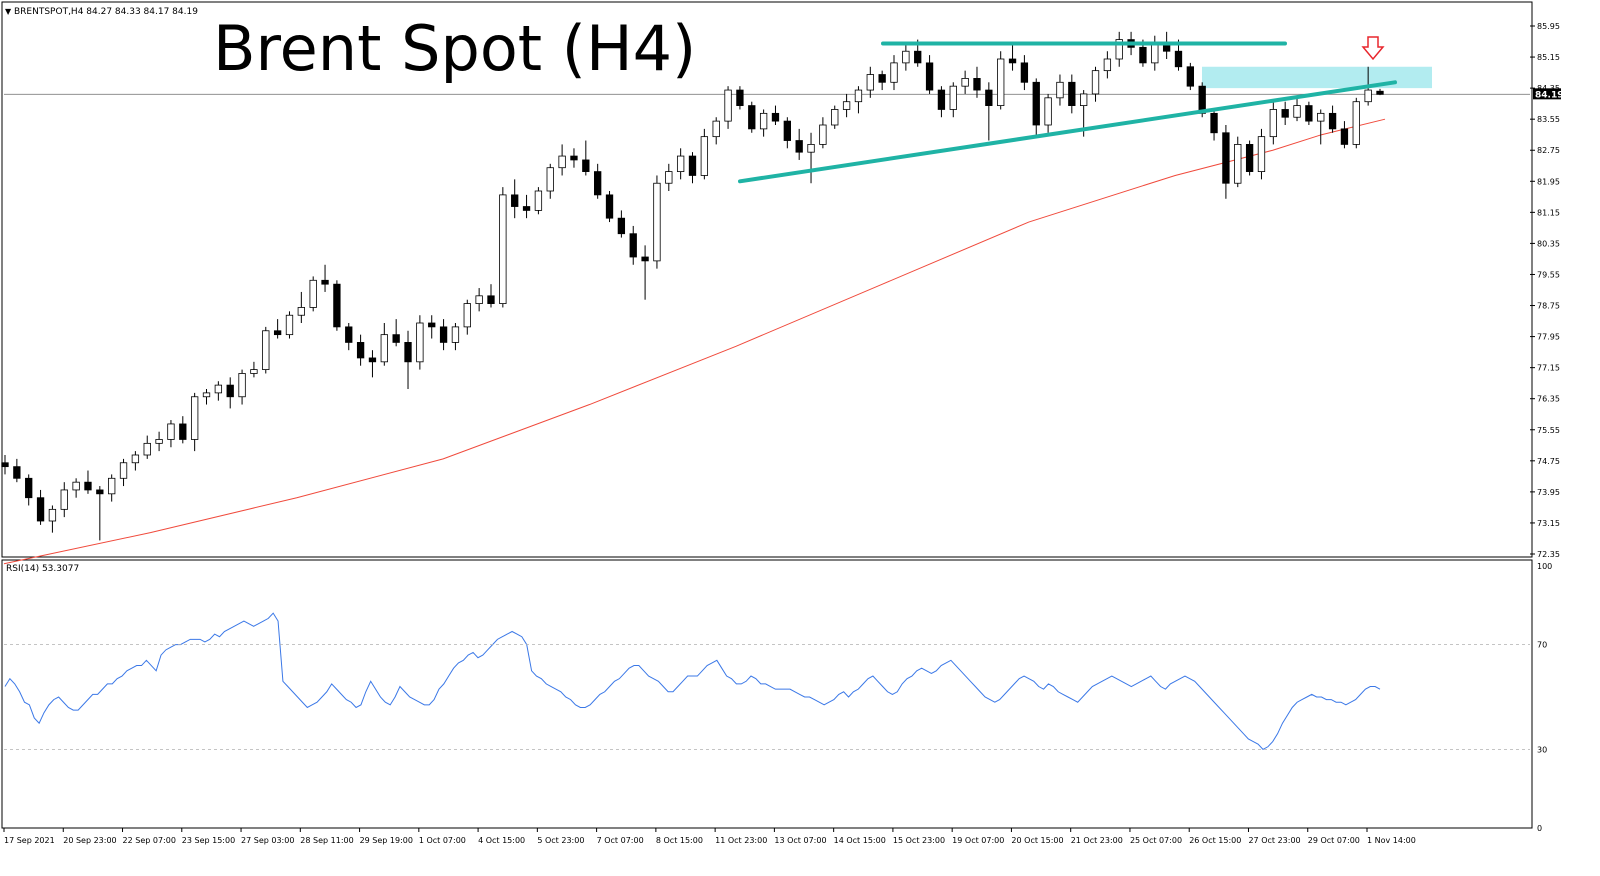 This screenshot has height=876, width=1600. What do you see at coordinates (1548, 150) in the screenshot?
I see `price-tick-label: 82.75` at bounding box center [1548, 150].